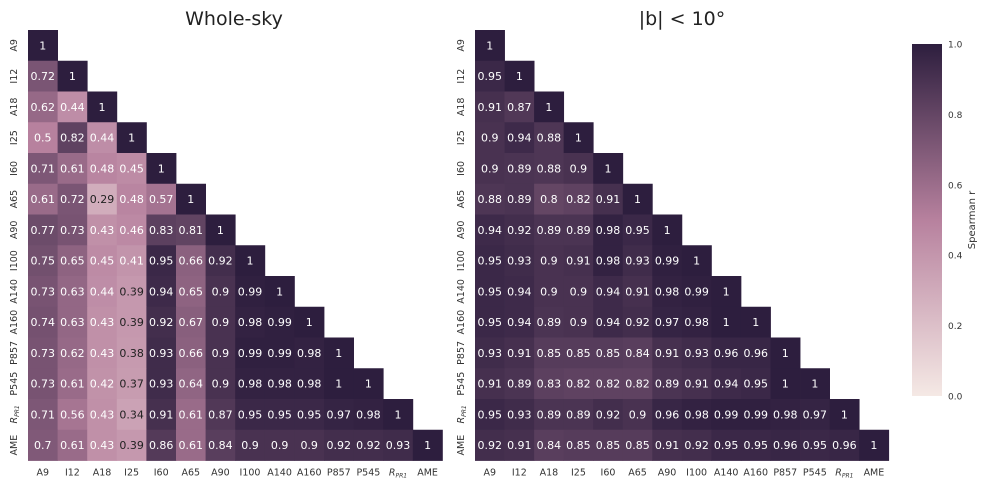  What do you see at coordinates (755, 353) in the screenshot?
I see `cell-value-label: 0.96` at bounding box center [755, 353].